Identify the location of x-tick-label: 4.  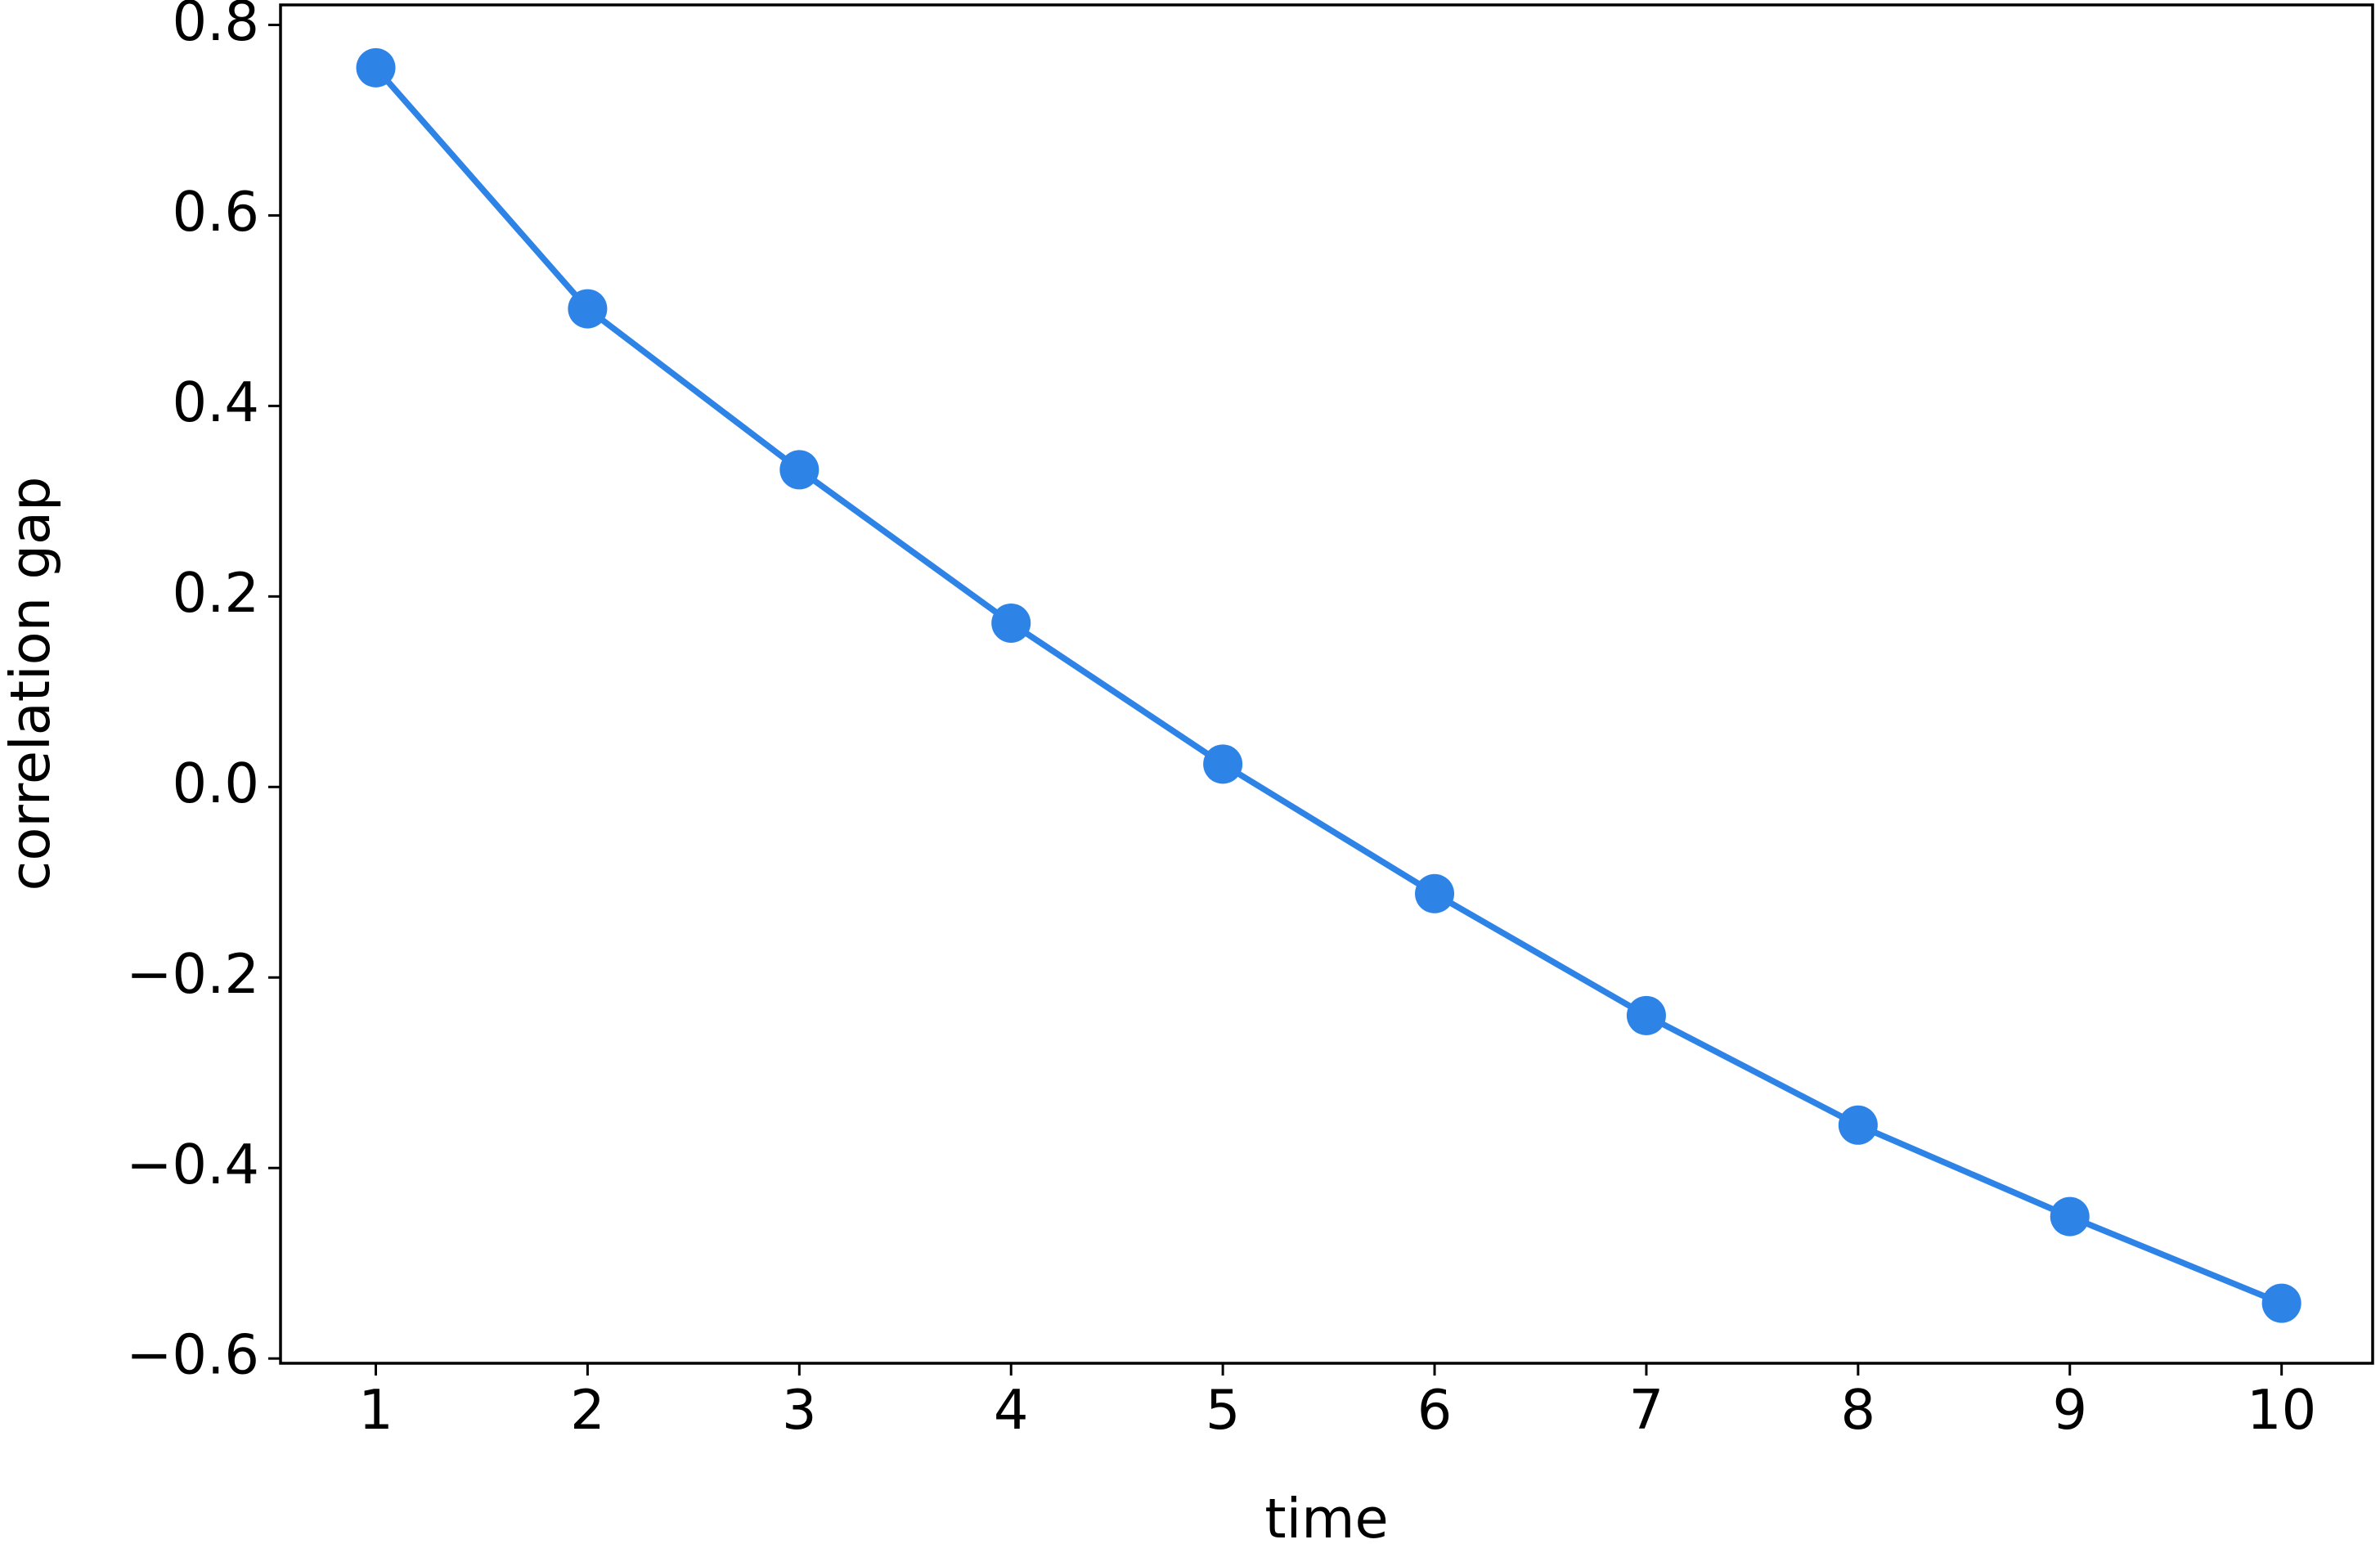
(1011, 1410).